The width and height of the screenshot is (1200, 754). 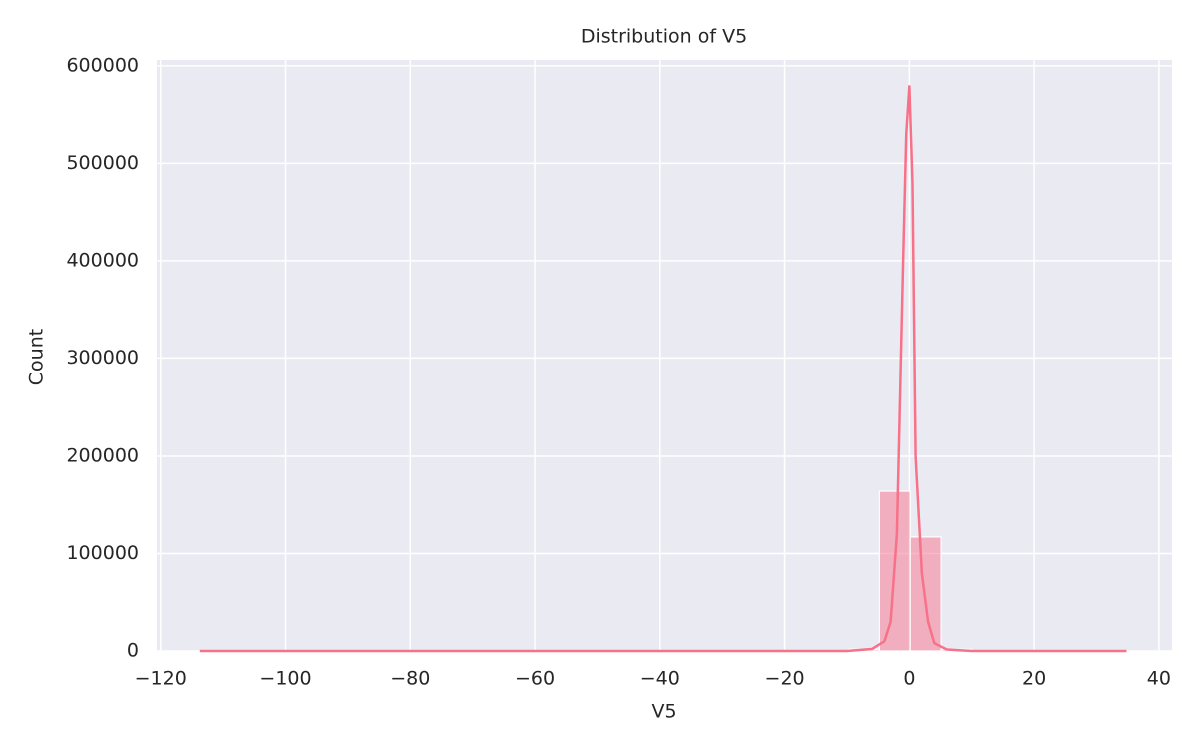 What do you see at coordinates (664, 37) in the screenshot?
I see `chart-title: Distribution of V5` at bounding box center [664, 37].